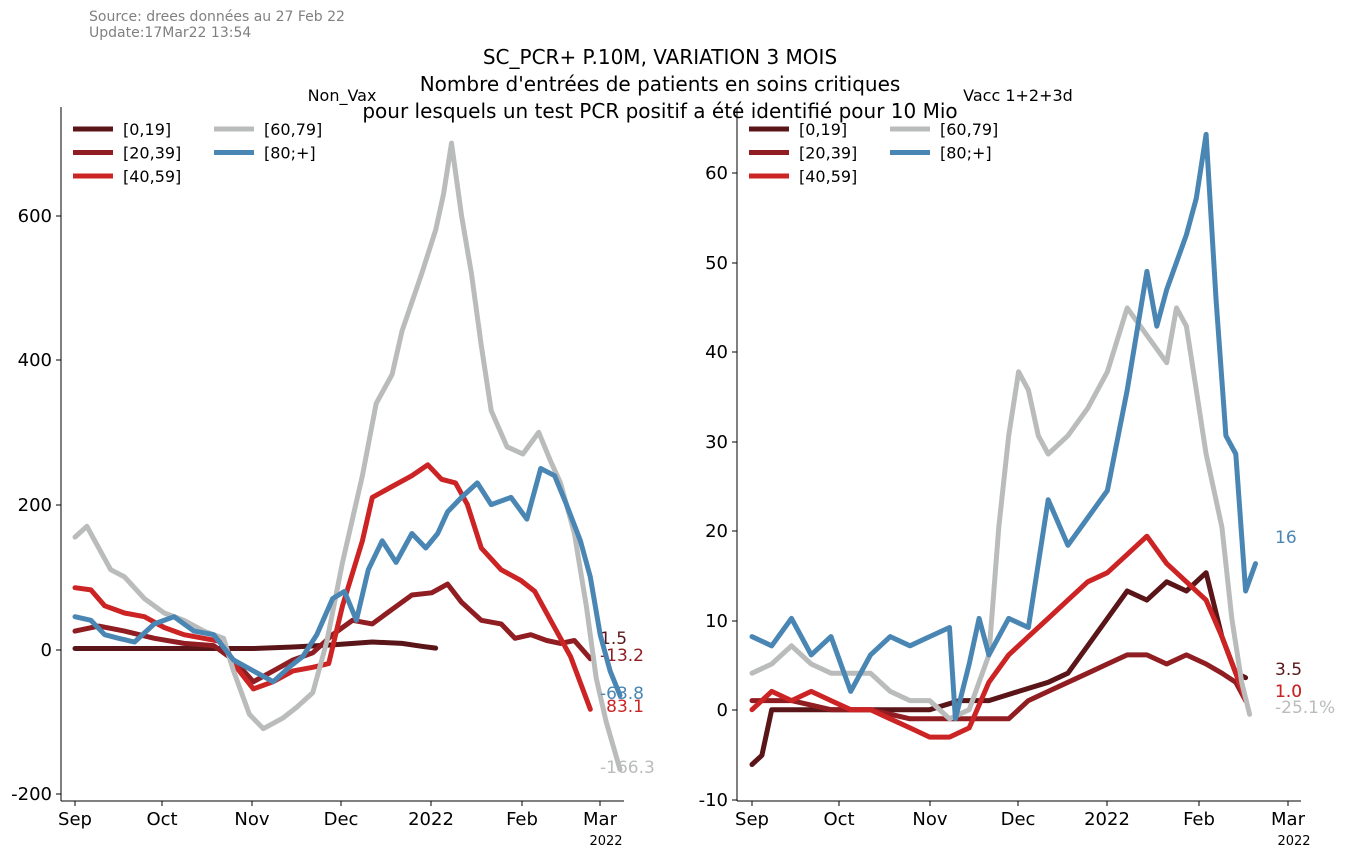 The height and width of the screenshot is (857, 1348). What do you see at coordinates (622, 707) in the screenshot?
I see `series-end-label: -83.1` at bounding box center [622, 707].